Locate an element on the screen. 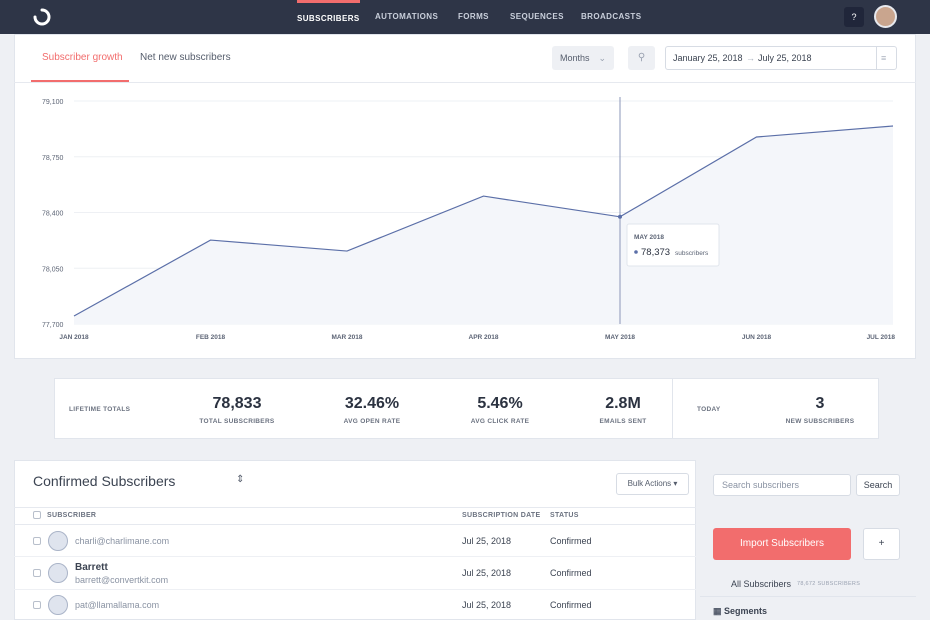  email: barrett@convertkit.com is located at coordinates (122, 580).